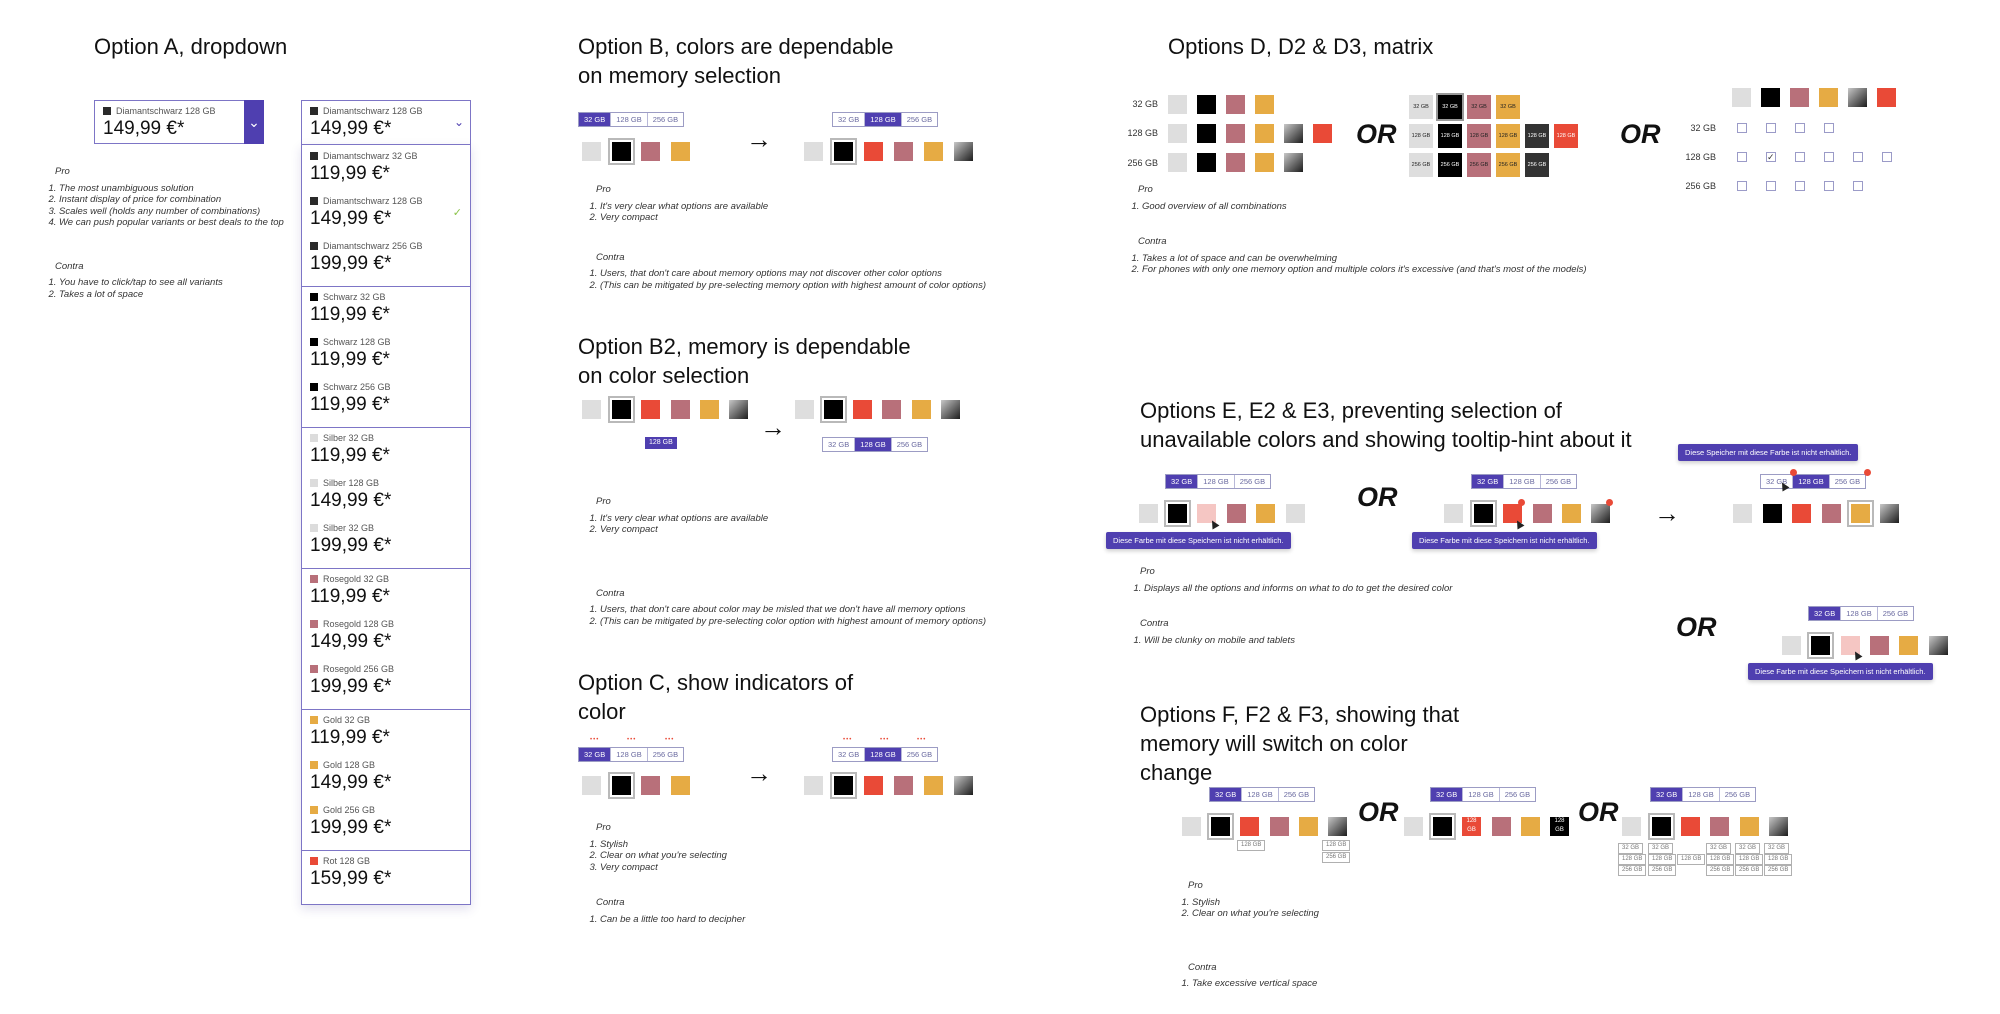 The width and height of the screenshot is (2000, 1014). I want to click on dropdown-option: Gold 32 GB 119,99 €*, so click(386, 732).